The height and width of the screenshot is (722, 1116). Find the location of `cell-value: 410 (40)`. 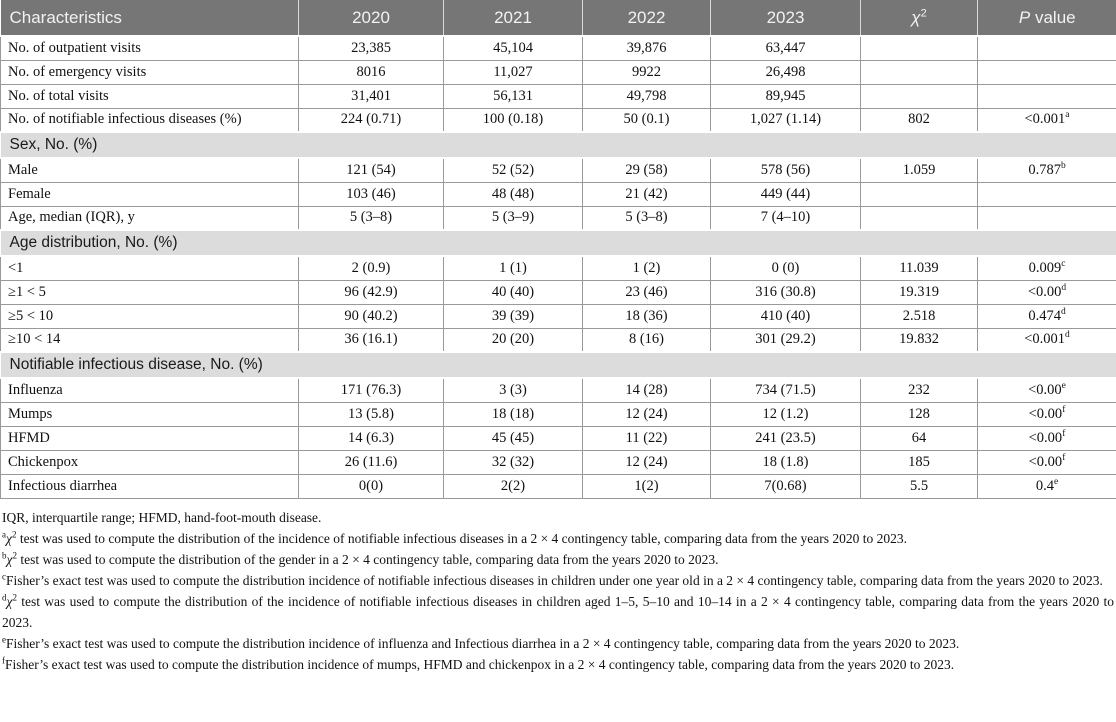

cell-value: 410 (40) is located at coordinates (785, 316).